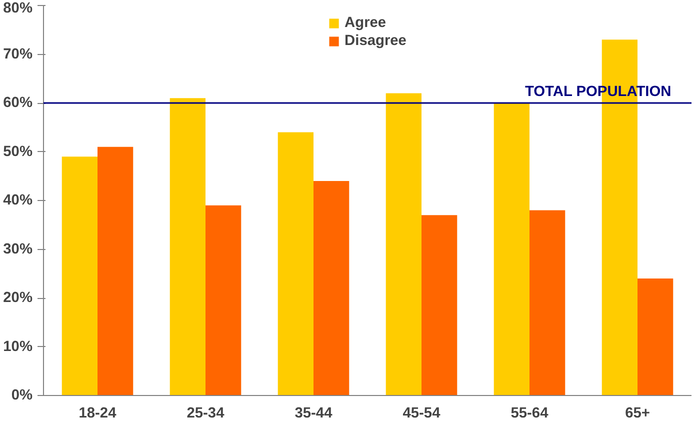 This screenshot has width=696, height=444. I want to click on y-tick-label: 0%, so click(22, 396).